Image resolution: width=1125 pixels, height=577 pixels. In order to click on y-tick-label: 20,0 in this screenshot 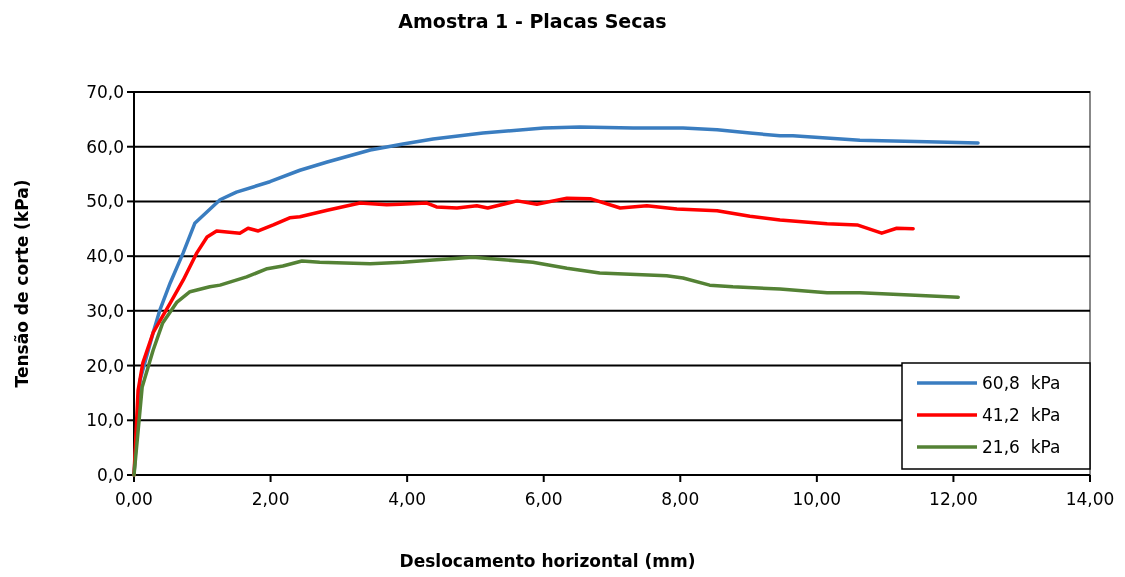, I will do `click(105, 365)`.